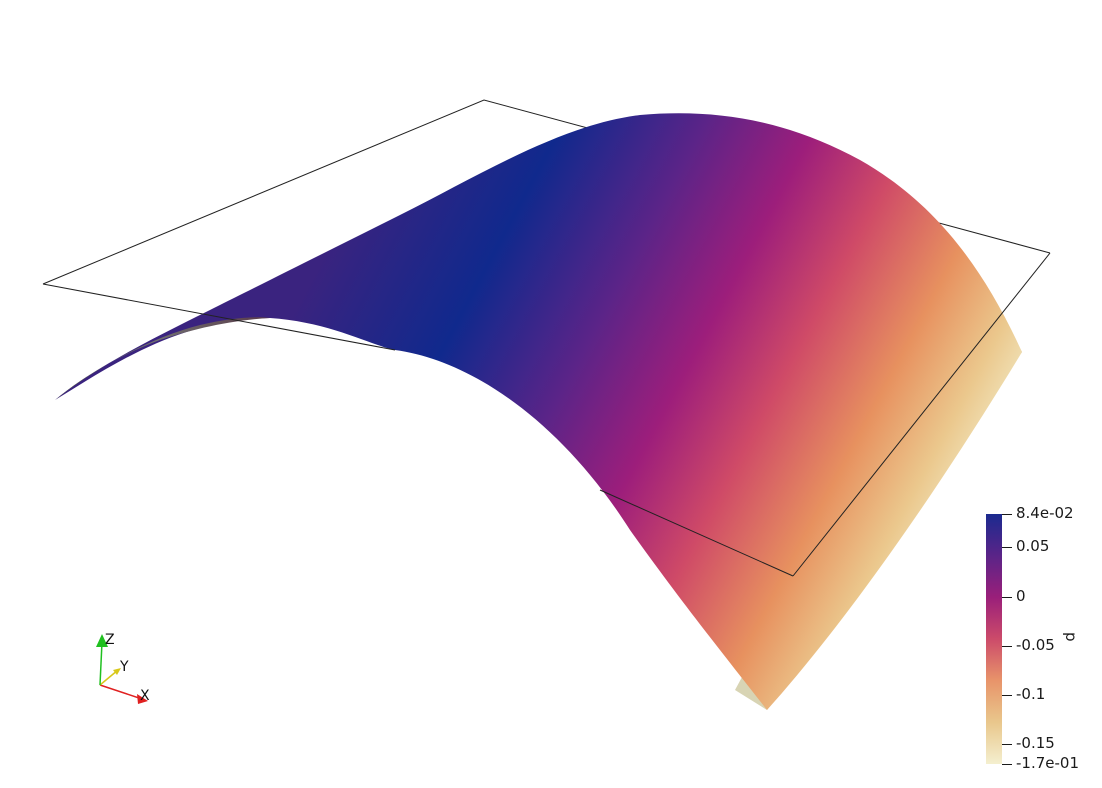 This screenshot has height=788, width=1102. I want to click on y-axis-arrow-icon, so click(117, 671).